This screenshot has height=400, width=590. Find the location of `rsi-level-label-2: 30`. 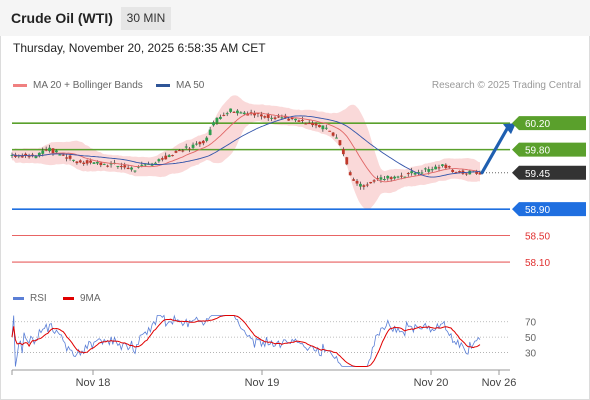

rsi-level-label-2: 30 is located at coordinates (531, 354).